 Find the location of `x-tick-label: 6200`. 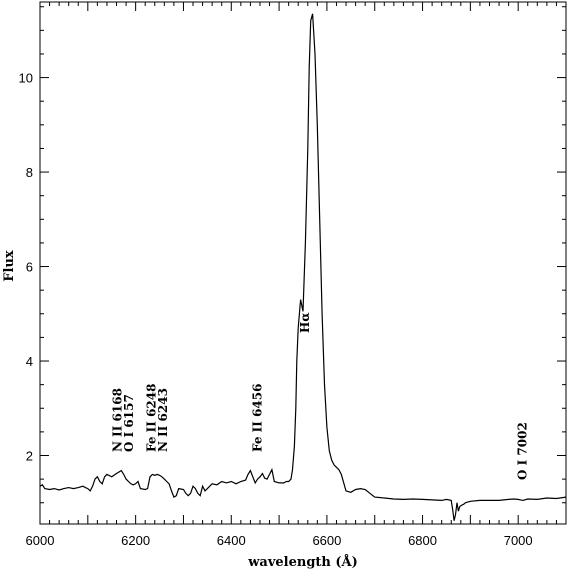

x-tick-label: 6200 is located at coordinates (135, 540).